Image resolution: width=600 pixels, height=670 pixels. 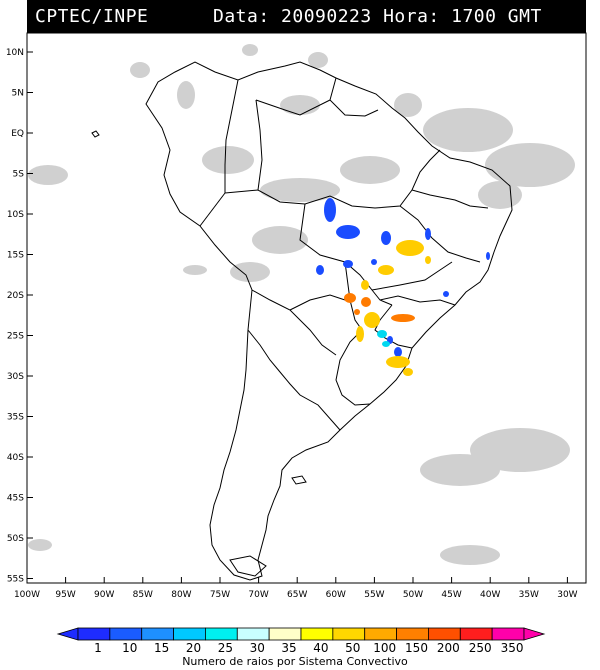 What do you see at coordinates (384, 648) in the screenshot?
I see `colorbar-label: 100` at bounding box center [384, 648].